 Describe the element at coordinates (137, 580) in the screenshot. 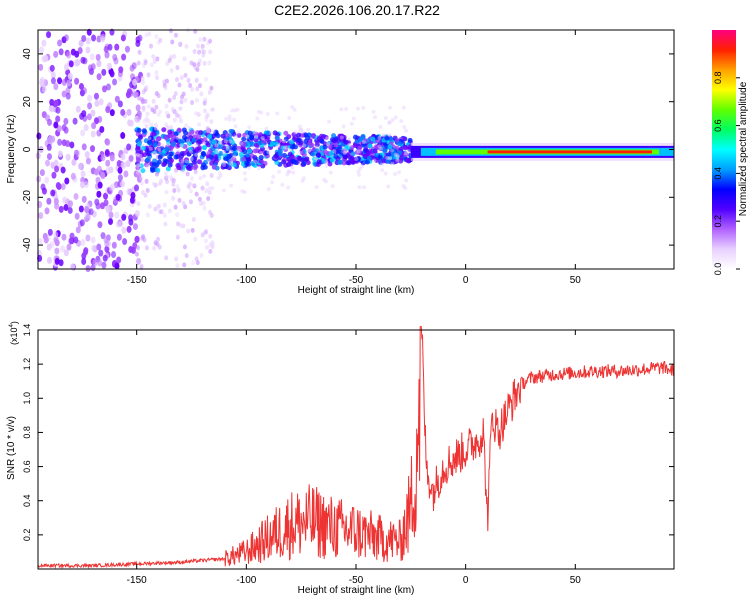

I see `x-tick-label: -150` at that location.